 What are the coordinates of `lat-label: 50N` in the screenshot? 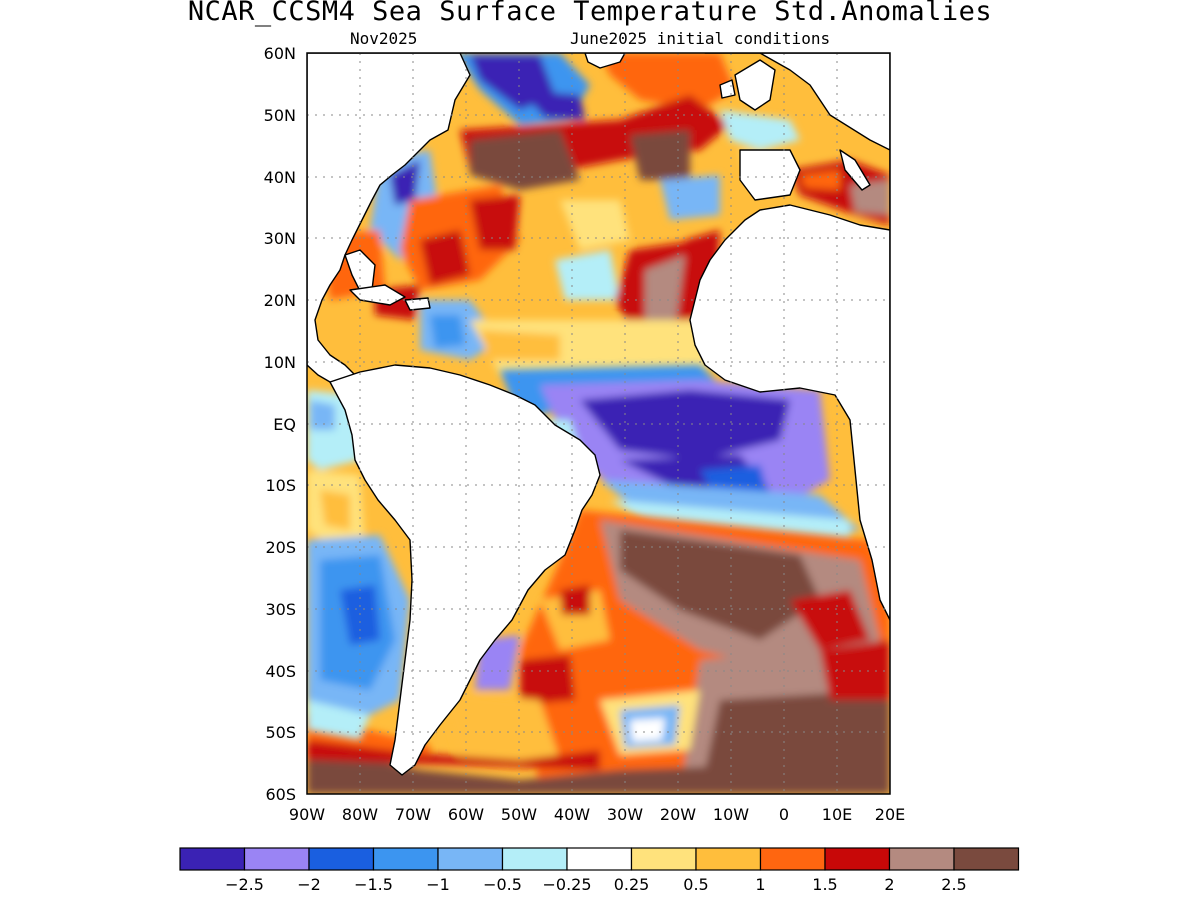 It's located at (280, 115).